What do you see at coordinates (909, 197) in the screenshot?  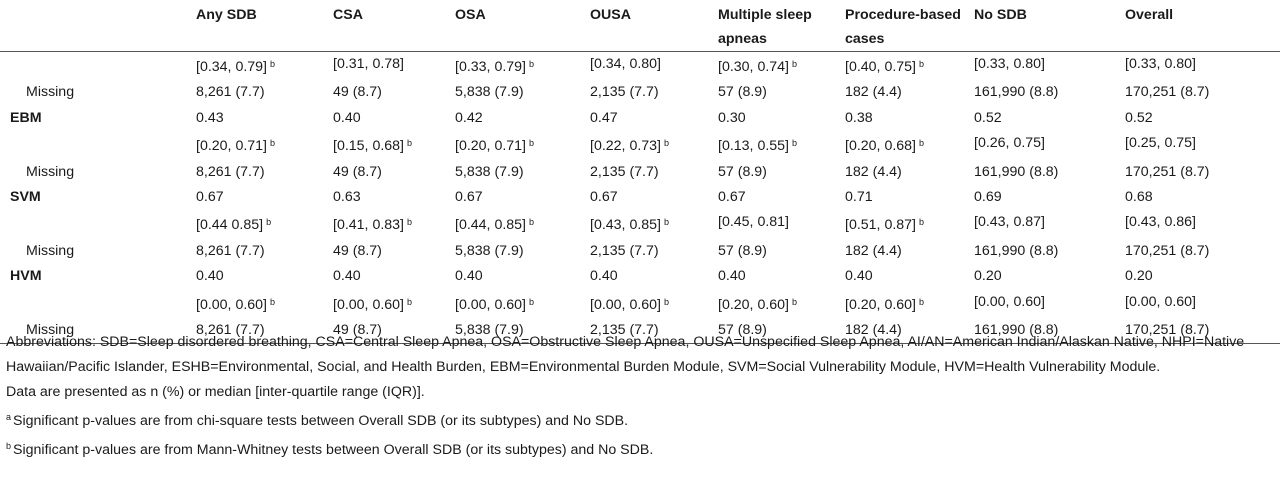 I see `table-cell: 0.71` at bounding box center [909, 197].